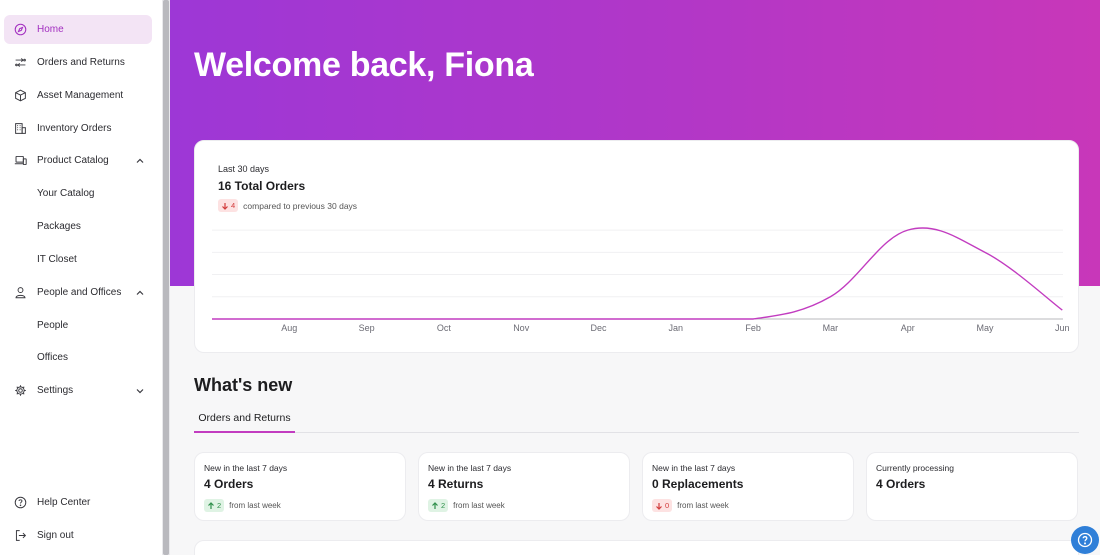 Image resolution: width=1100 pixels, height=555 pixels. What do you see at coordinates (20, 535) in the screenshot?
I see `sign-out-icon` at bounding box center [20, 535].